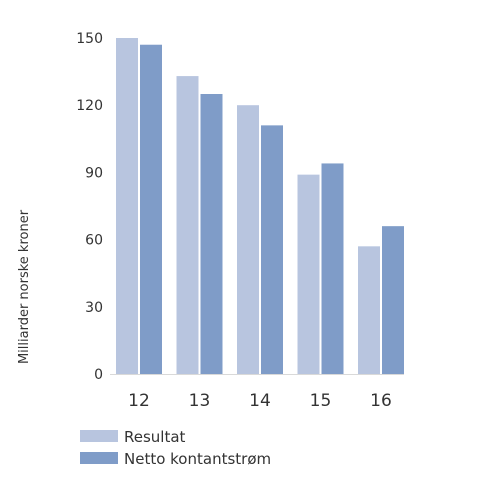 This screenshot has width=500, height=500. What do you see at coordinates (155, 437) in the screenshot?
I see `legend-label: Resultat` at bounding box center [155, 437].